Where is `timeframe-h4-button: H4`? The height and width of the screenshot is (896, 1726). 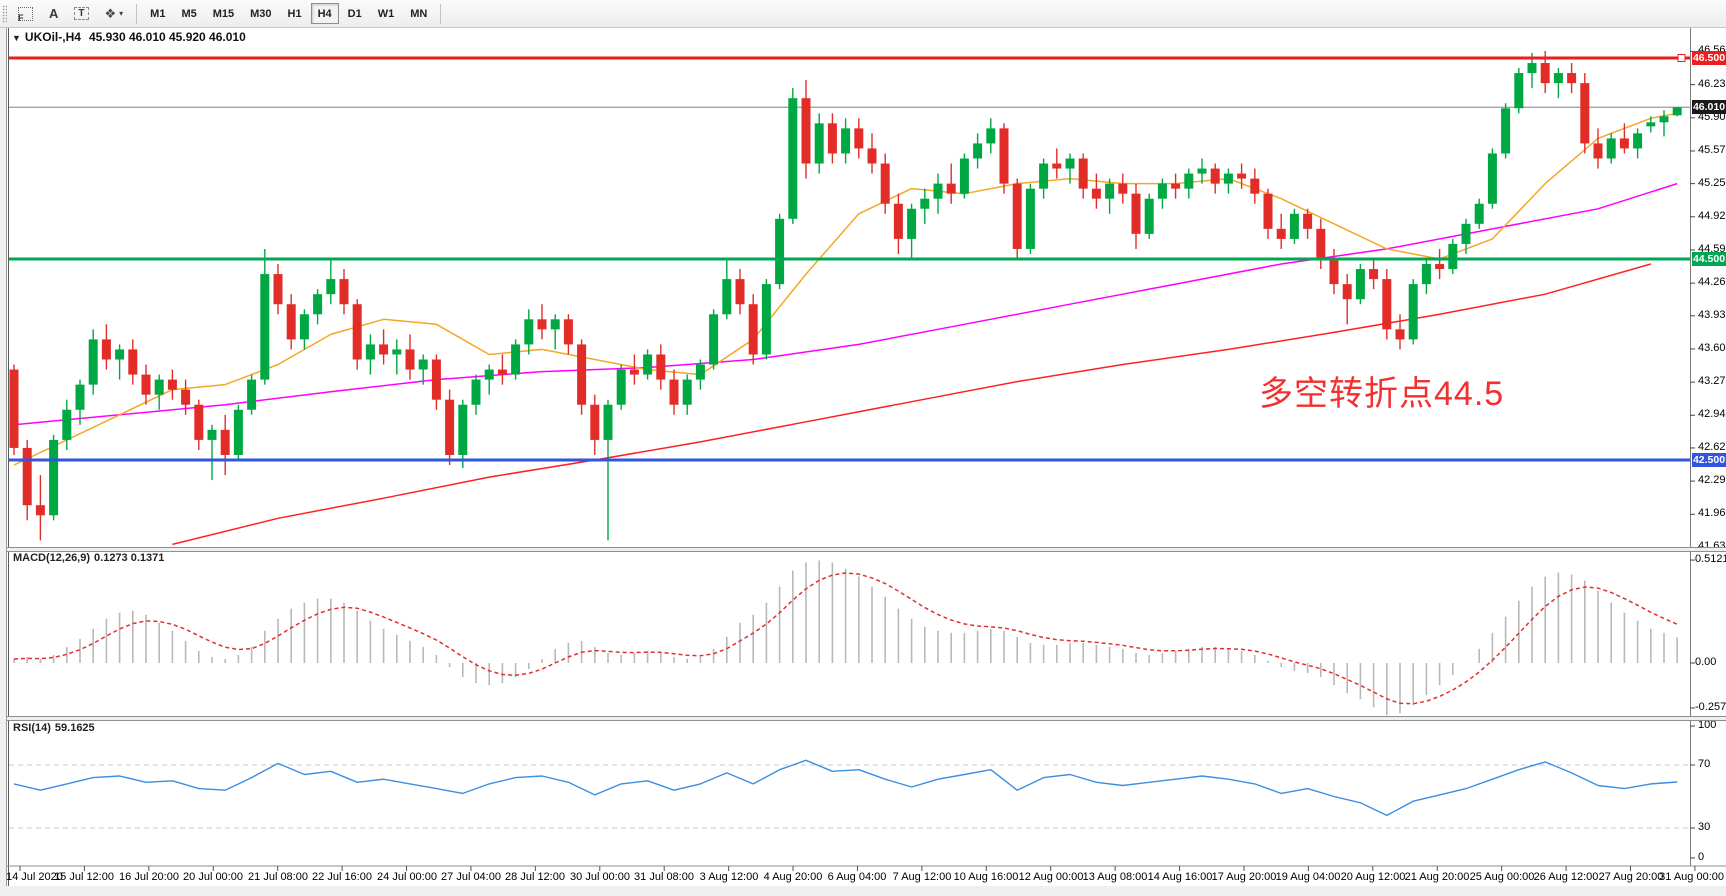 timeframe-h4-button: H4 is located at coordinates (324, 13).